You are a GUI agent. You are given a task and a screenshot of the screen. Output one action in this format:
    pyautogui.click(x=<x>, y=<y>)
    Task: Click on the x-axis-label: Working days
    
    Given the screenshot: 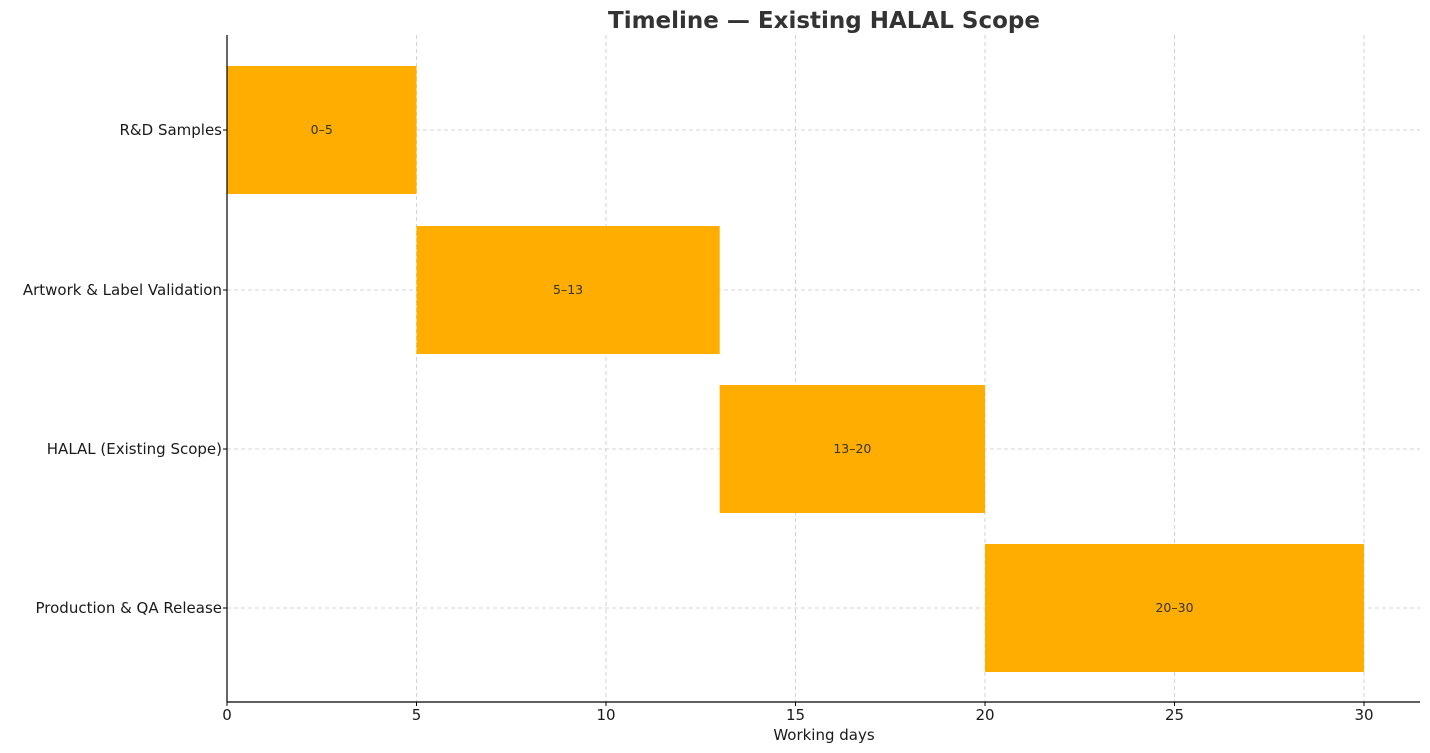 What is the action you would take?
    pyautogui.click(x=824, y=735)
    